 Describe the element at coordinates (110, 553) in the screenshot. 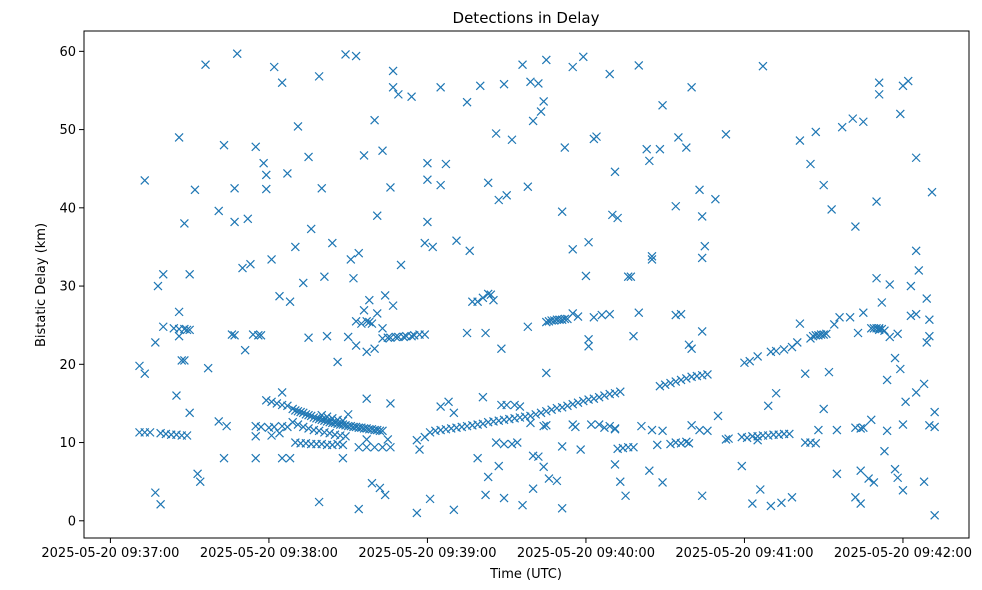

I see `x-tick-label: 2025-05-20 09:37:00` at that location.